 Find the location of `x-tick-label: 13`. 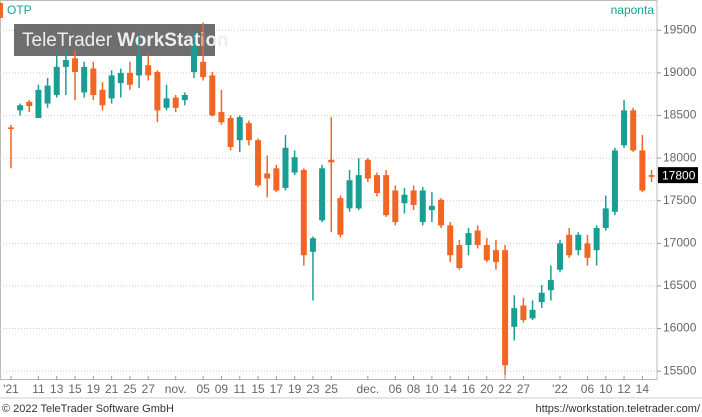

x-tick-label: 13 is located at coordinates (57, 389).